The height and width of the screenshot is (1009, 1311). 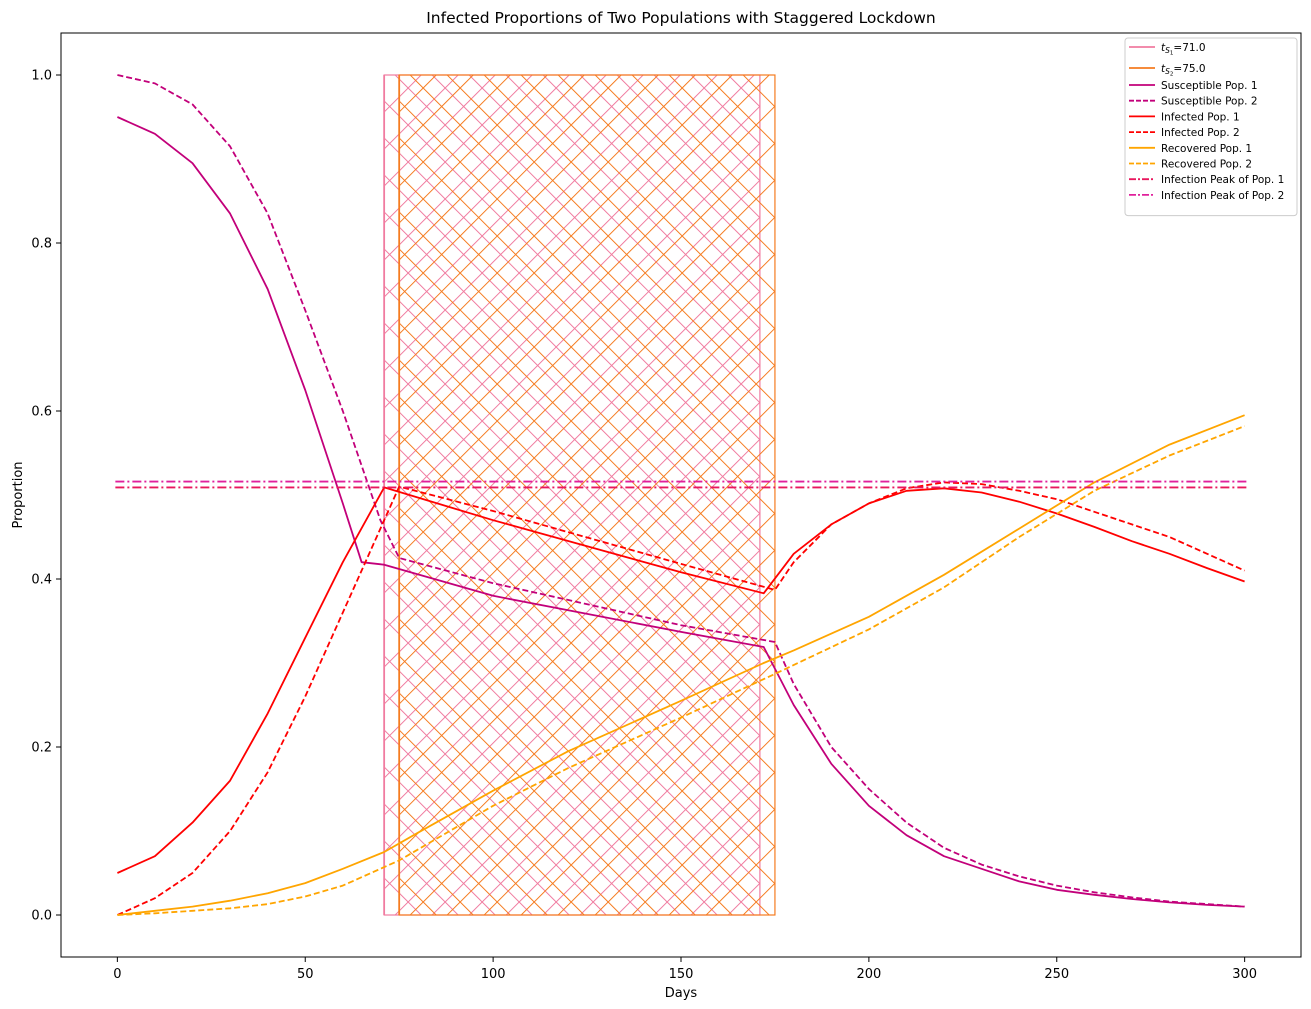 What do you see at coordinates (305, 974) in the screenshot?
I see `x-tick-label: 50` at bounding box center [305, 974].